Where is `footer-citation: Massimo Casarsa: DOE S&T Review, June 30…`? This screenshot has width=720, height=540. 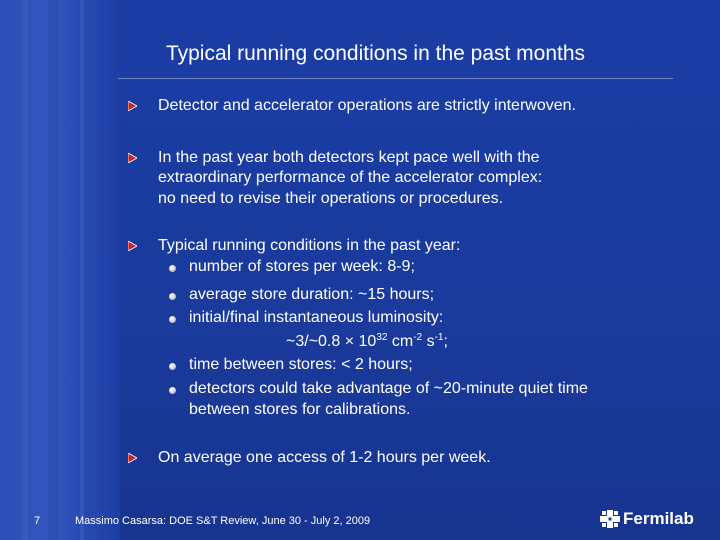
footer-citation: Massimo Casarsa: DOE S&T Review, June 30… is located at coordinates (223, 521).